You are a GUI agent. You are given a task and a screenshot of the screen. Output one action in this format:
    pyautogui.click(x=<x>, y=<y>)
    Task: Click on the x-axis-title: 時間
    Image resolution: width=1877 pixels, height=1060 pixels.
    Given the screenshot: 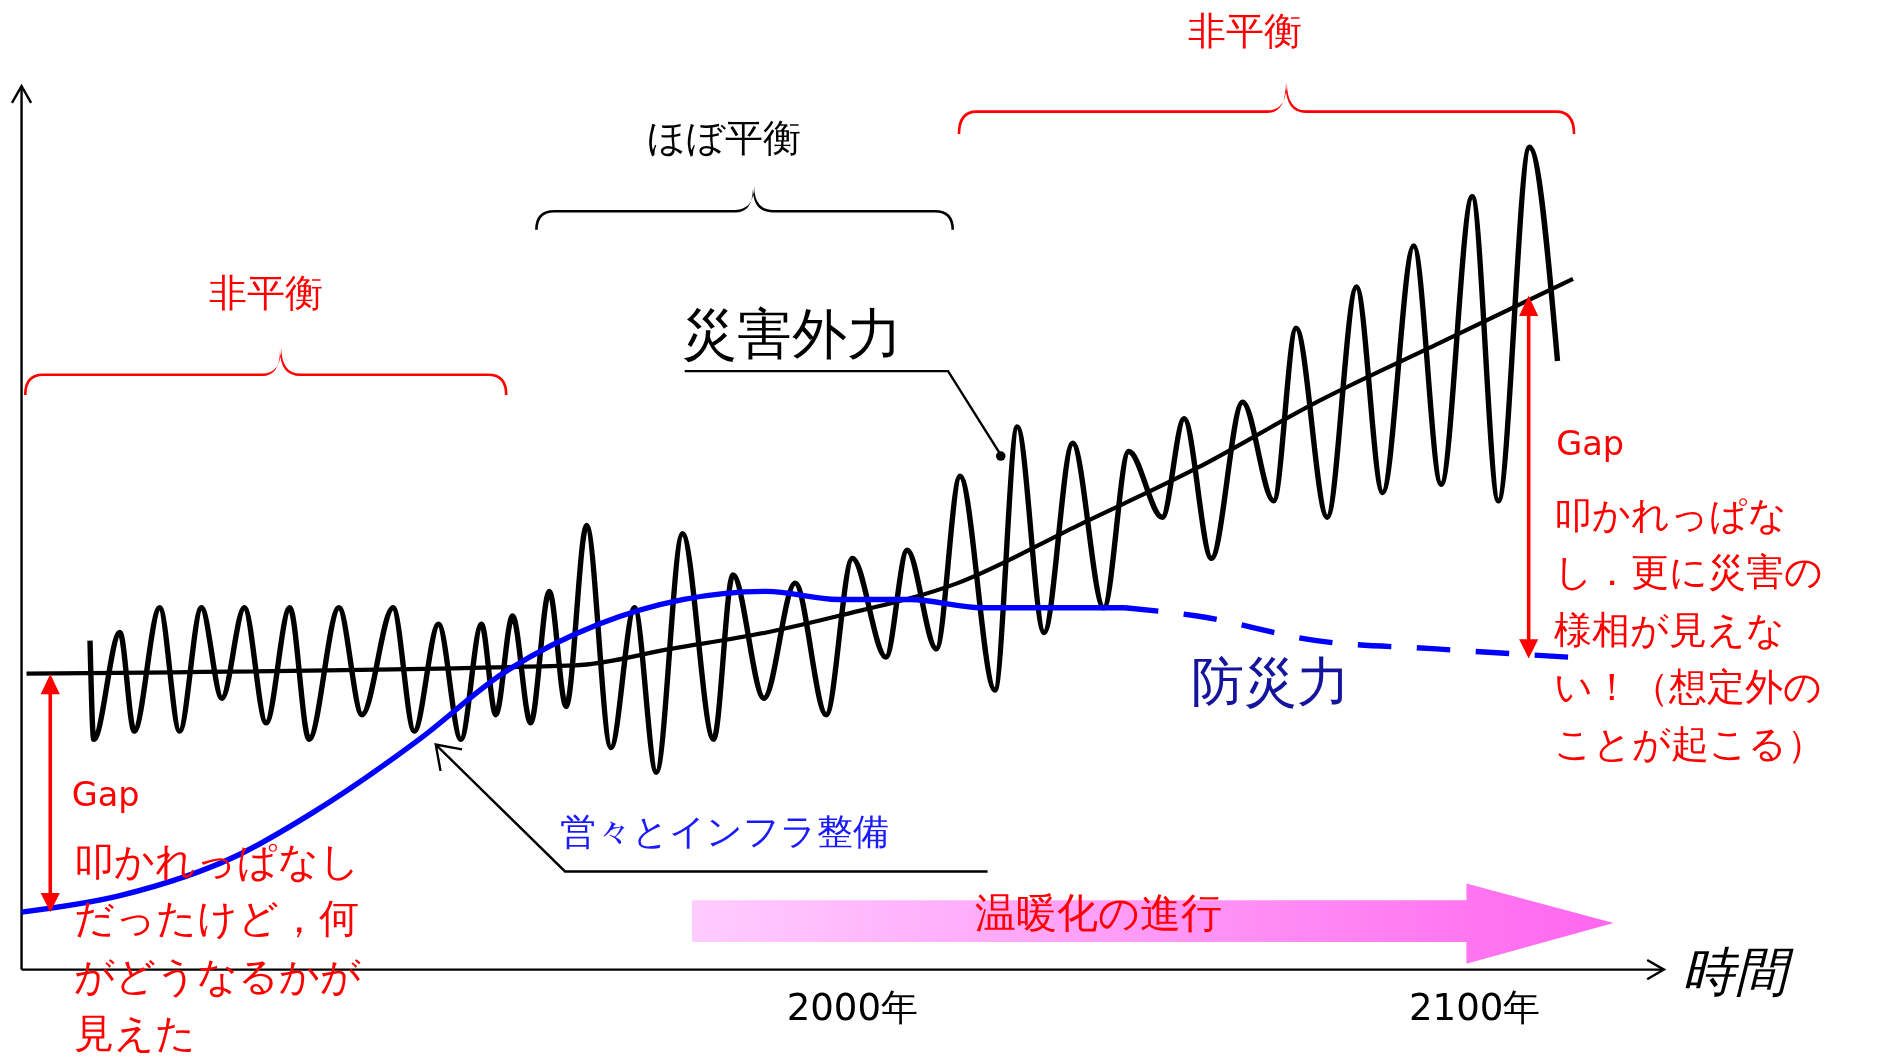 What is the action you would take?
    pyautogui.click(x=1737, y=972)
    